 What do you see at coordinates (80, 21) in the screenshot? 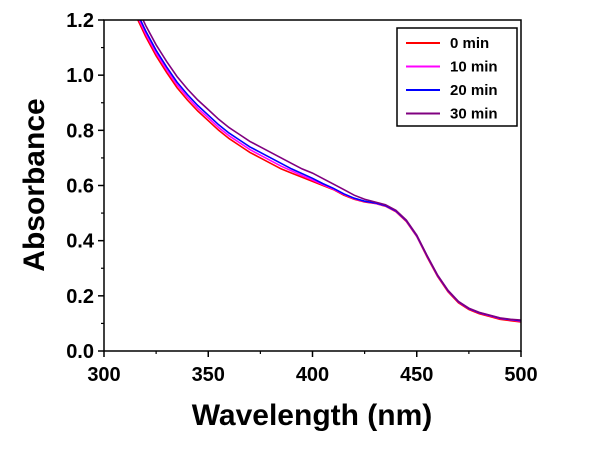
I see `y-tick-label: 1.2` at bounding box center [80, 21].